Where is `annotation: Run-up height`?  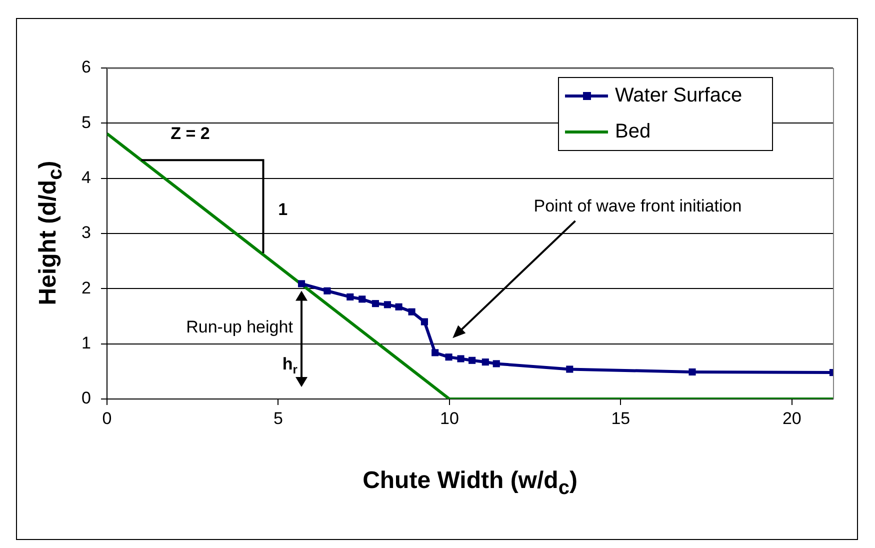
annotation: Run-up height is located at coordinates (240, 326).